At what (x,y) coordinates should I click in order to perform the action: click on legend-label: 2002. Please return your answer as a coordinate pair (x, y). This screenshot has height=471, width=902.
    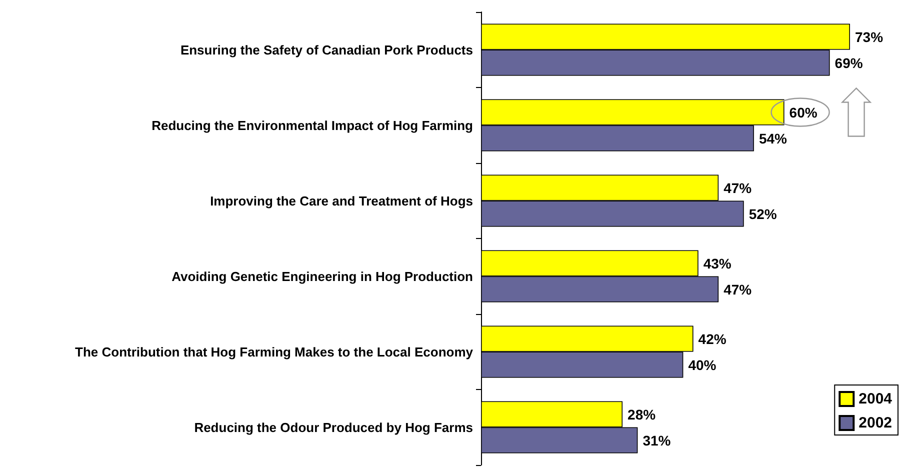
    Looking at the image, I should click on (875, 423).